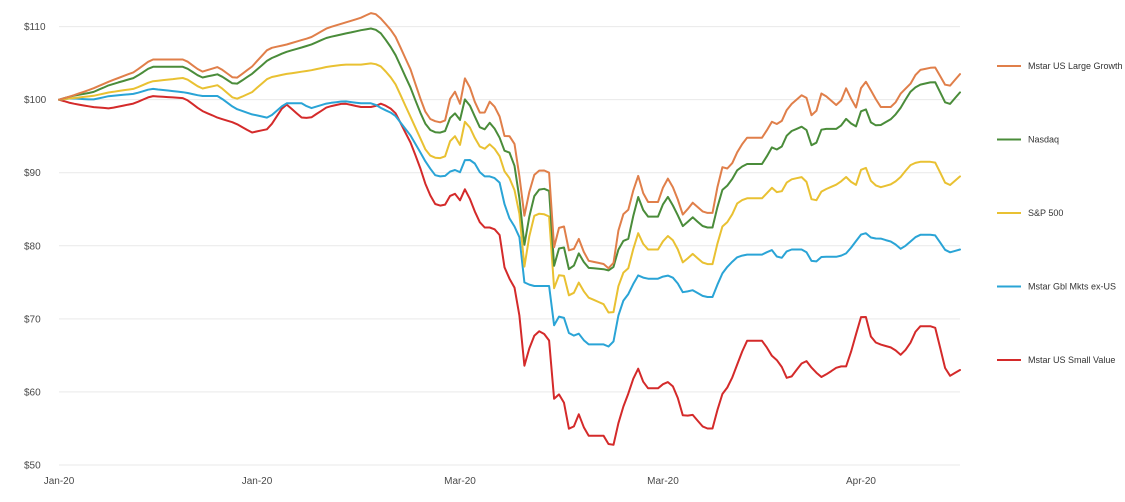 The image size is (1125, 502). What do you see at coordinates (35, 100) in the screenshot?
I see `y-tick-label: $100` at bounding box center [35, 100].